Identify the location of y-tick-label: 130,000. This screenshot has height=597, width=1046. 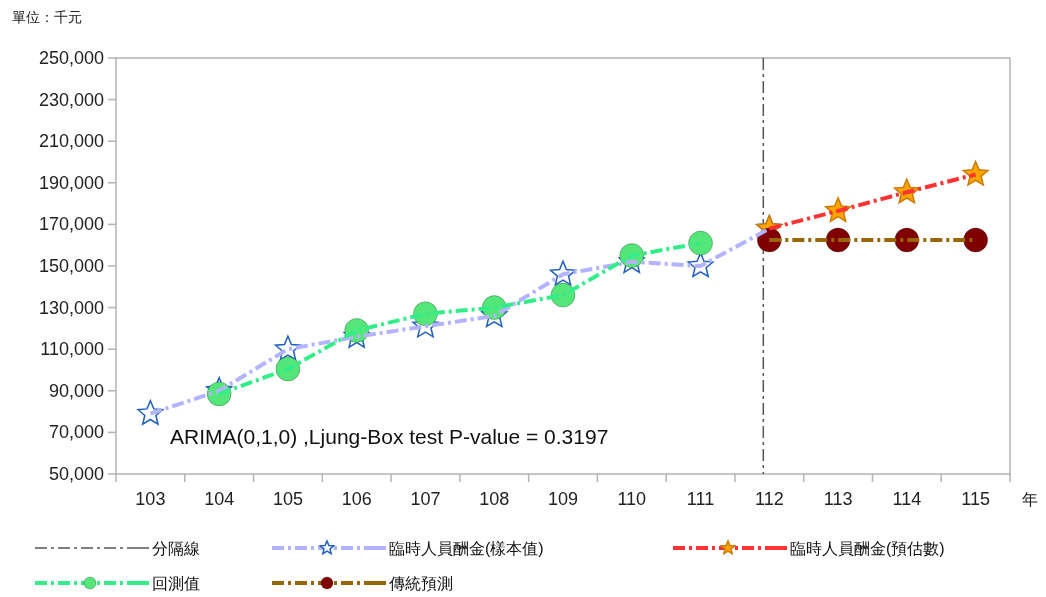
(71, 307).